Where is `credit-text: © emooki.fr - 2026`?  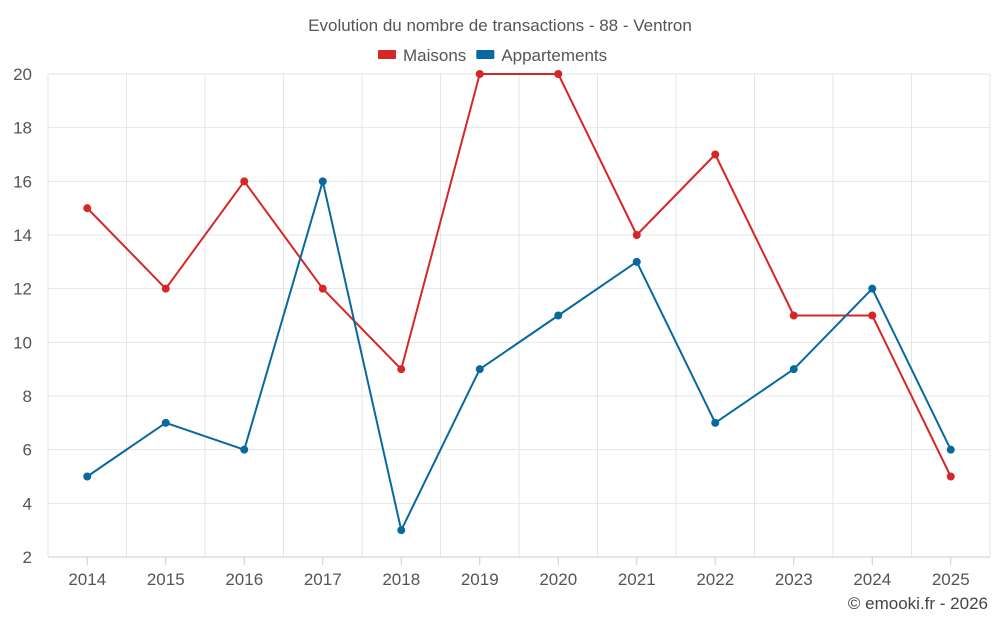
credit-text: © emooki.fr - 2026 is located at coordinates (918, 603).